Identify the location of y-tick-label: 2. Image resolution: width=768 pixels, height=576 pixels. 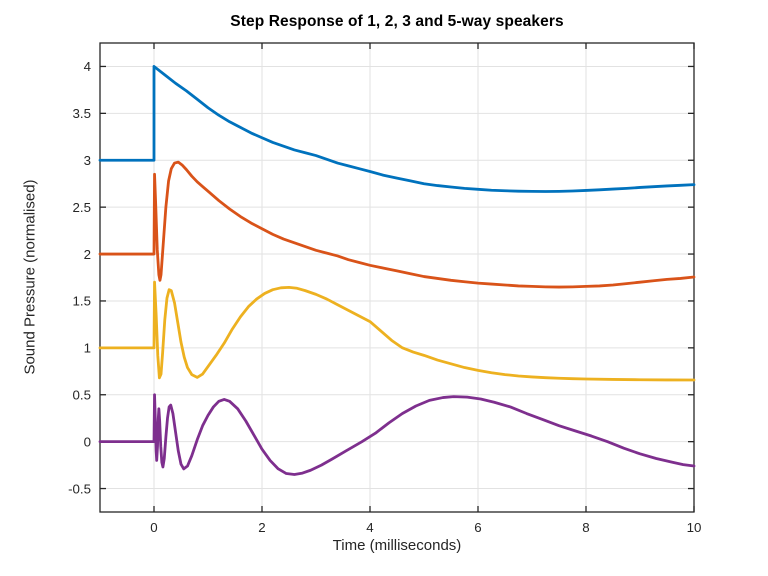
(87, 254).